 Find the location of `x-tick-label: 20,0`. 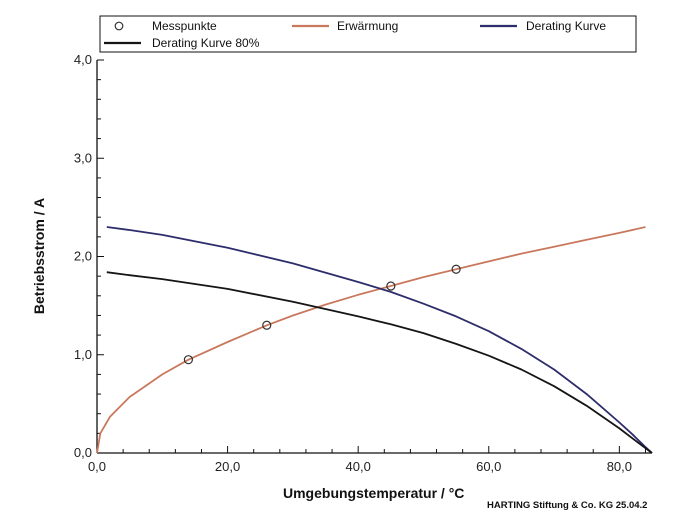

x-tick-label: 20,0 is located at coordinates (227, 466).